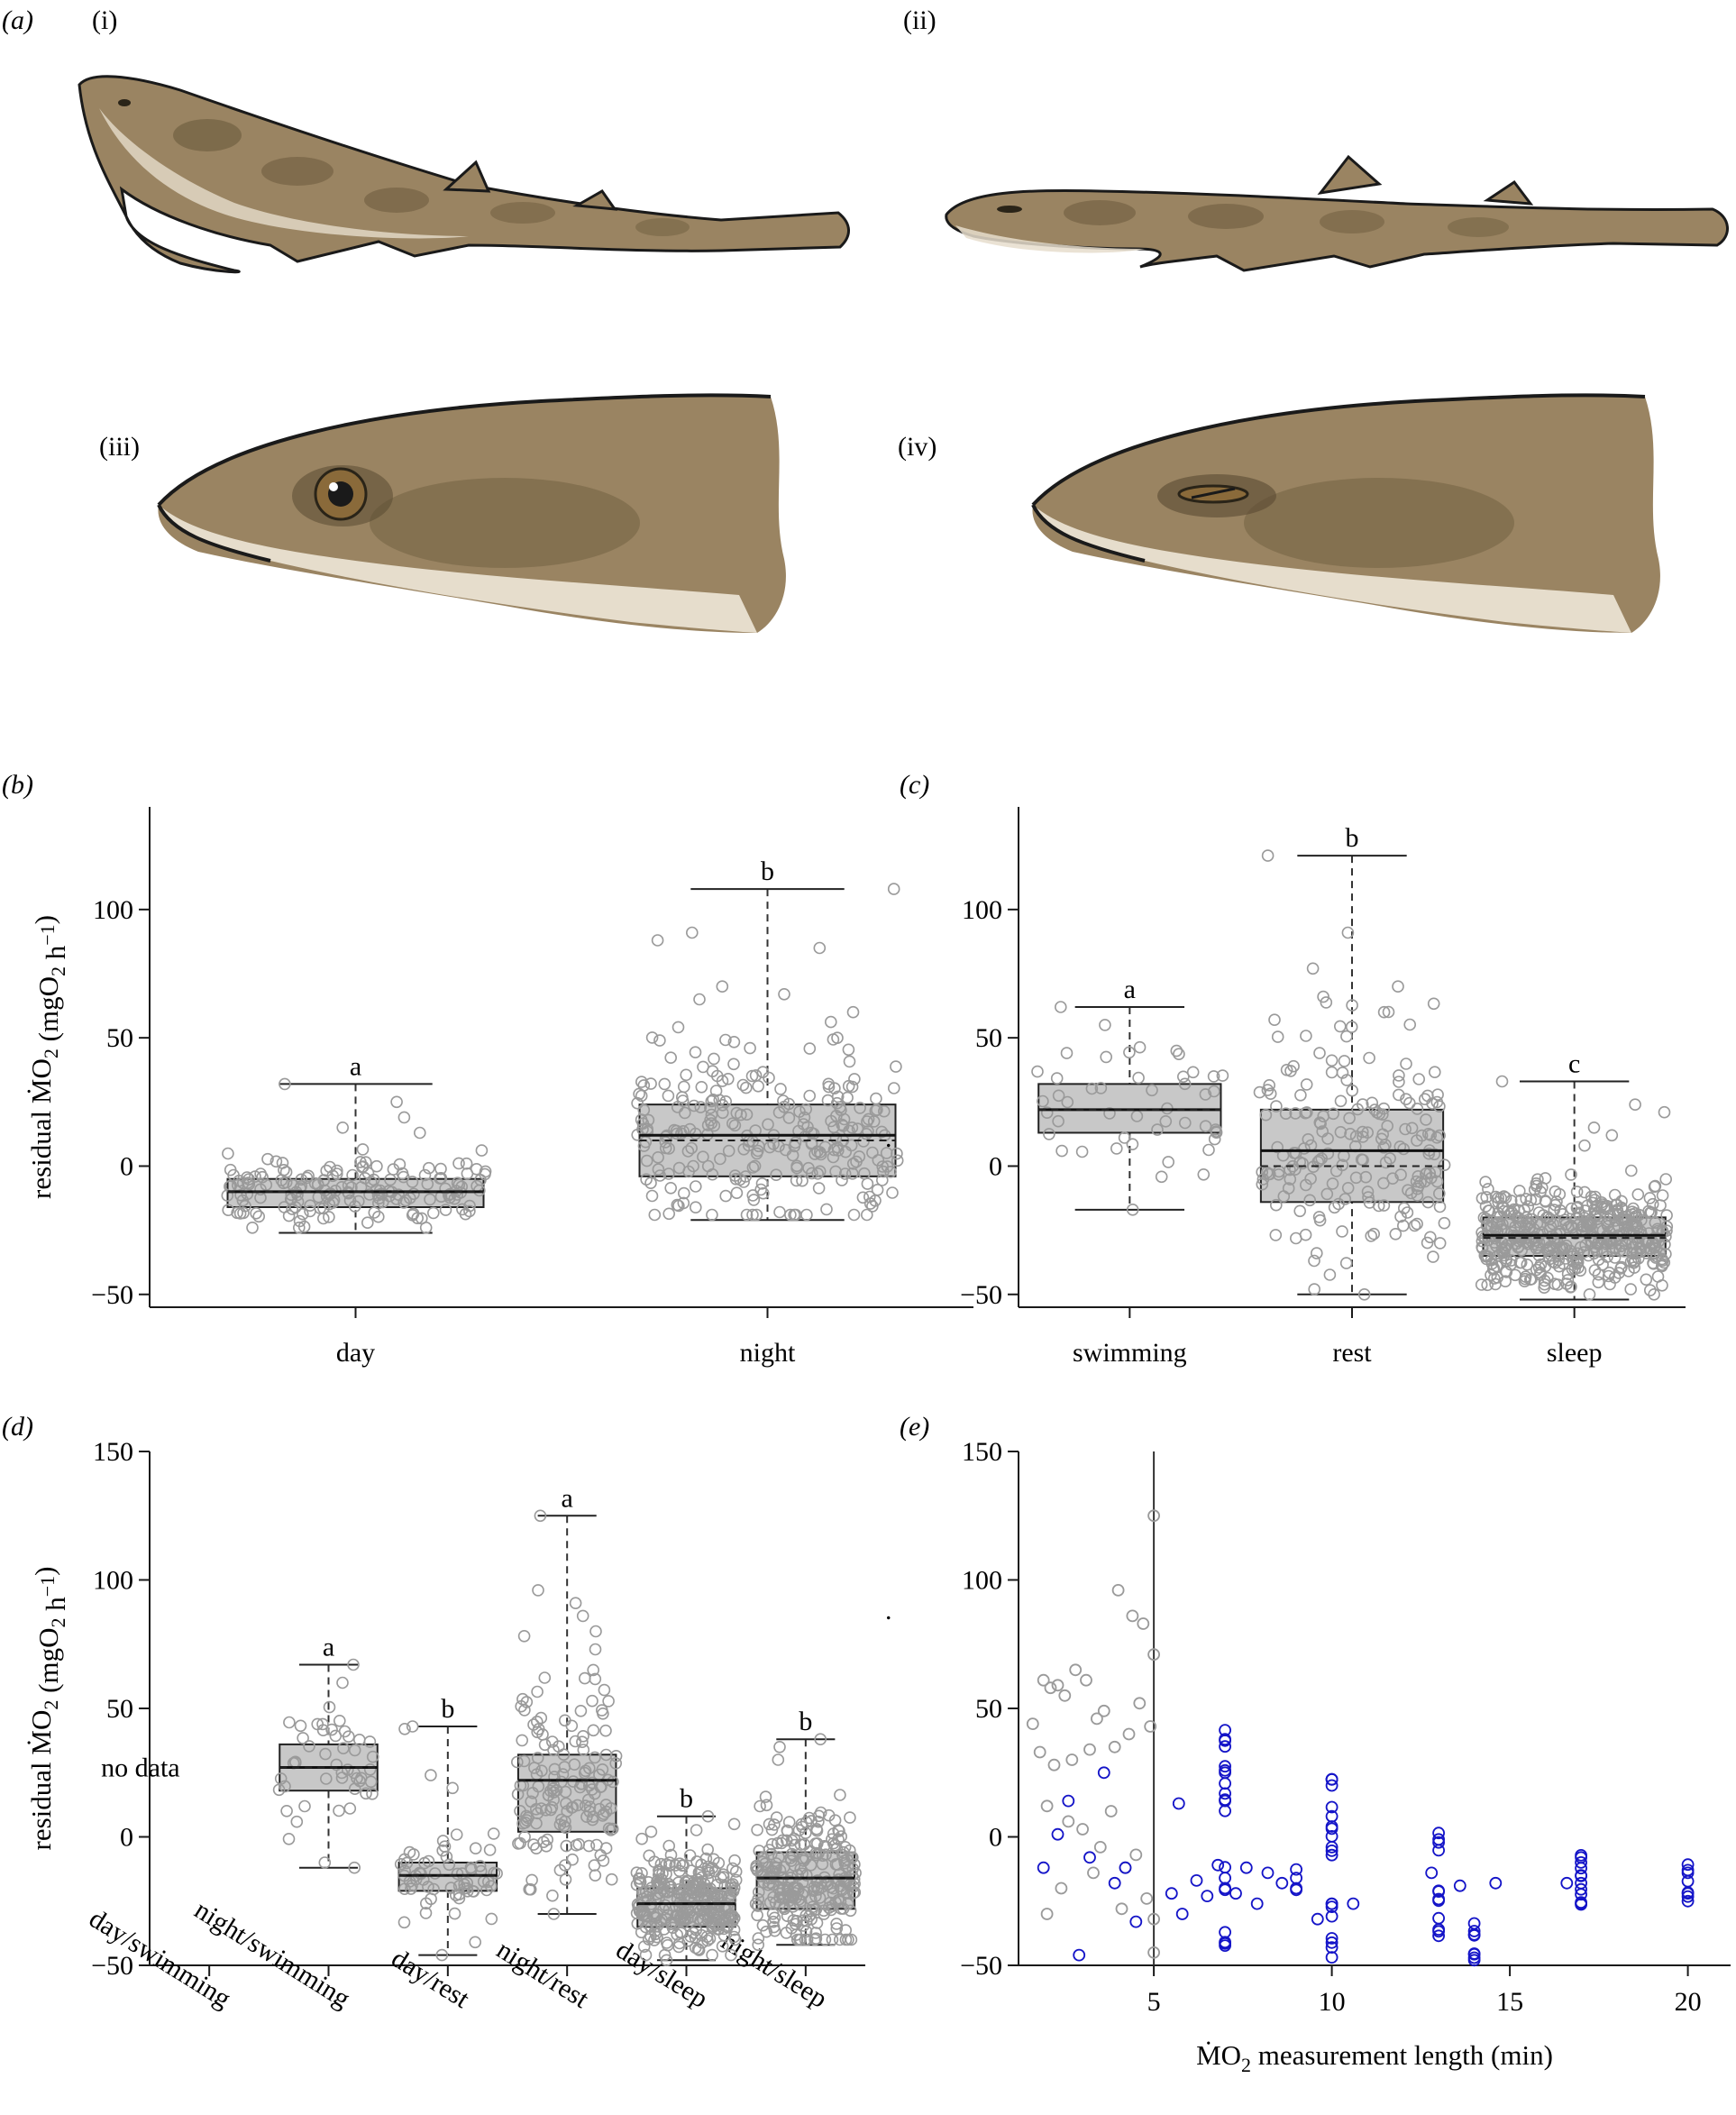 This screenshot has width=1736, height=2115. Describe the element at coordinates (1352, 838) in the screenshot. I see `significance-letter: b` at that location.